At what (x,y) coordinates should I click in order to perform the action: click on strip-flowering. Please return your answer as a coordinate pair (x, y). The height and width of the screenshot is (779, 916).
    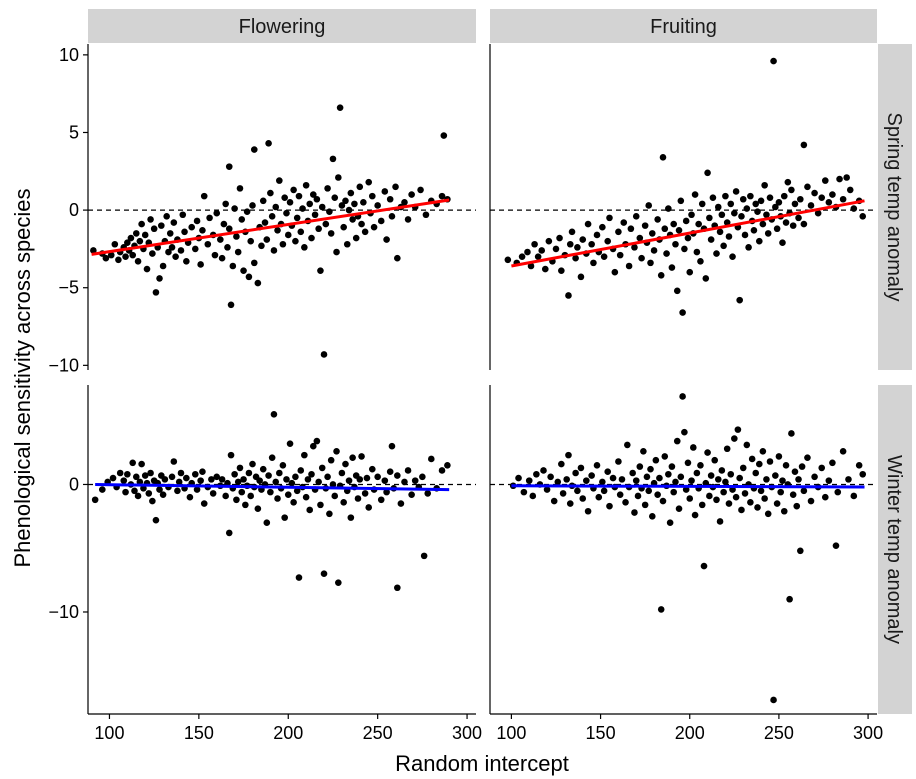
    Looking at the image, I should click on (282, 26).